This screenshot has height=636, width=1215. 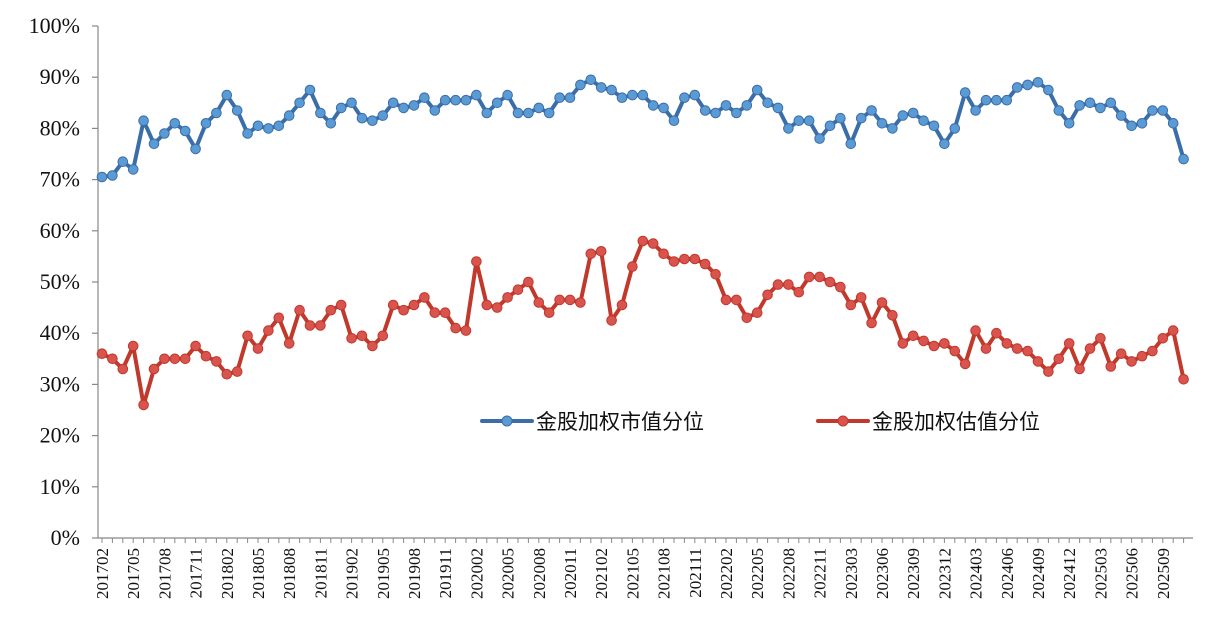 I want to click on x-tick-label: 202208, so click(x=788, y=573).